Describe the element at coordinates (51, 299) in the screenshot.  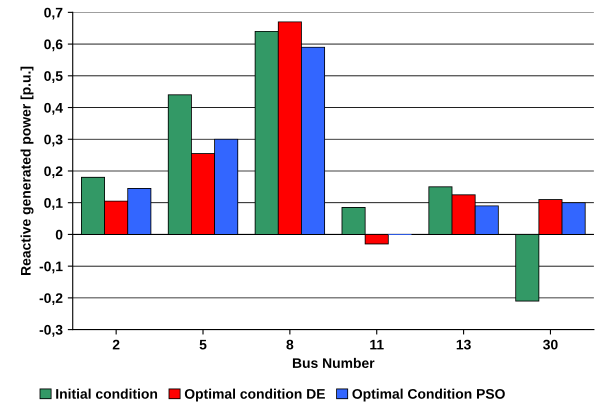
I see `y-tick-label: -0,2` at that location.